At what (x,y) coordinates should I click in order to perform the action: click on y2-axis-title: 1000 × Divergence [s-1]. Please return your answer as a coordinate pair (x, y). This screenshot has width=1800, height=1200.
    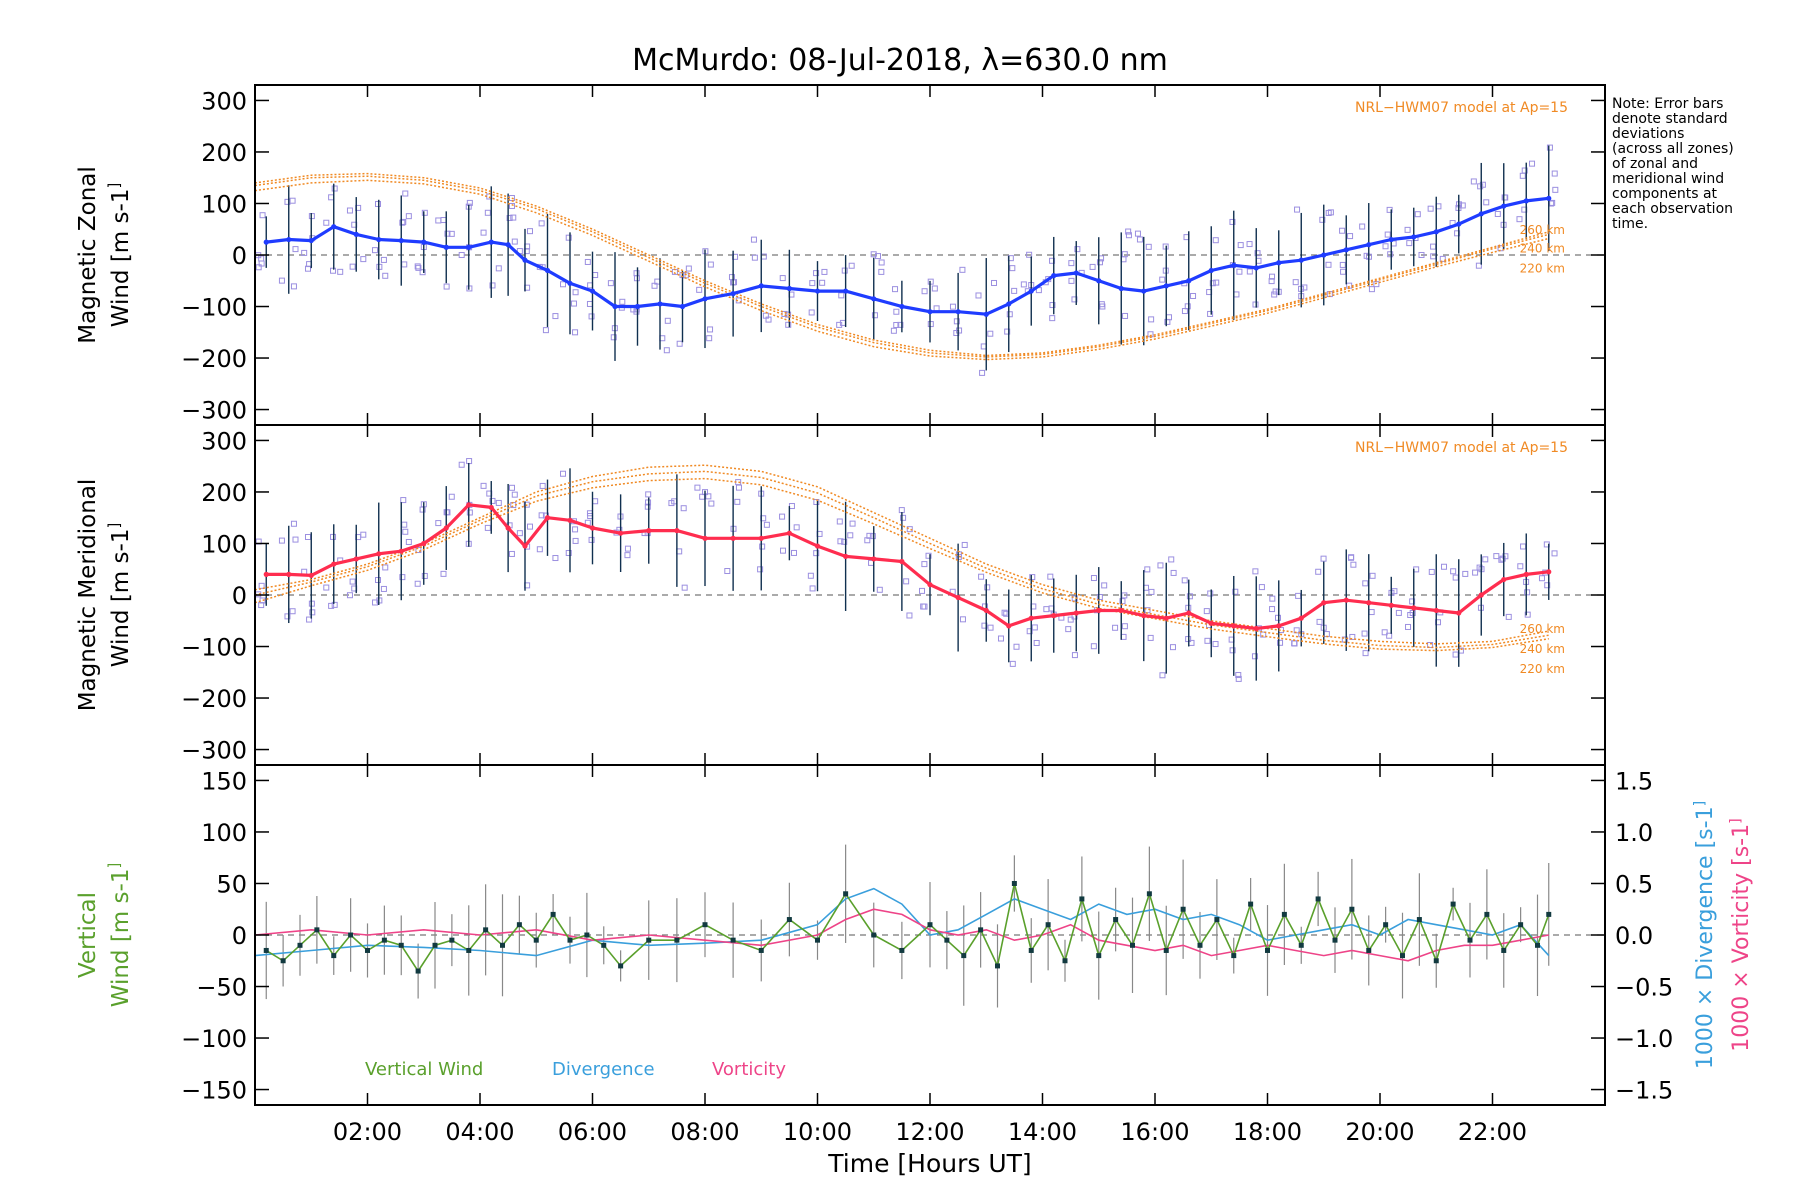
    Looking at the image, I should click on (1705, 935).